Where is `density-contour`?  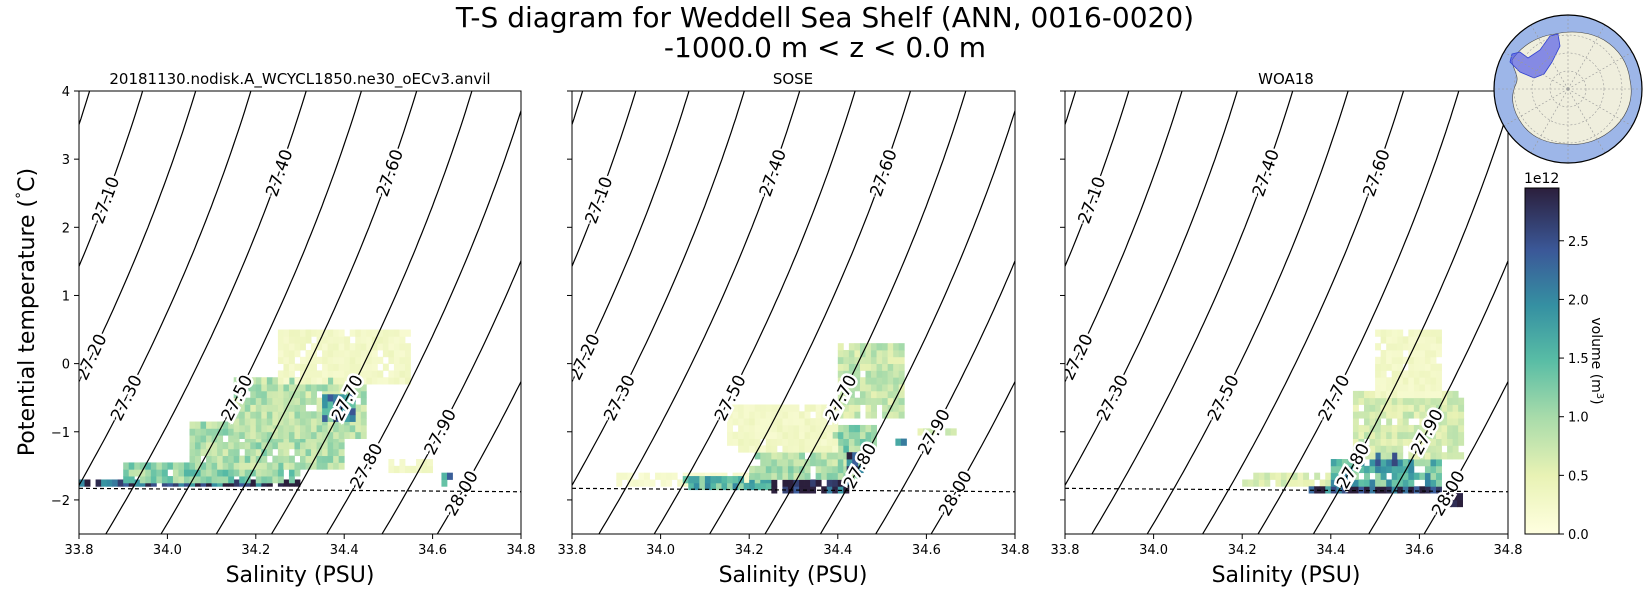 density-contour is located at coordinates (1247, 312).